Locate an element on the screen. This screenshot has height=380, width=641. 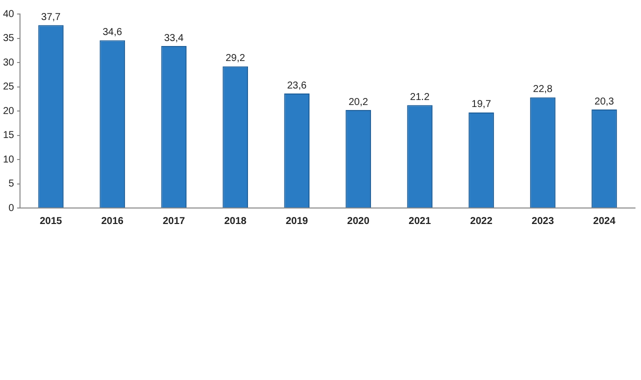
data-label: 20,2 is located at coordinates (358, 102).